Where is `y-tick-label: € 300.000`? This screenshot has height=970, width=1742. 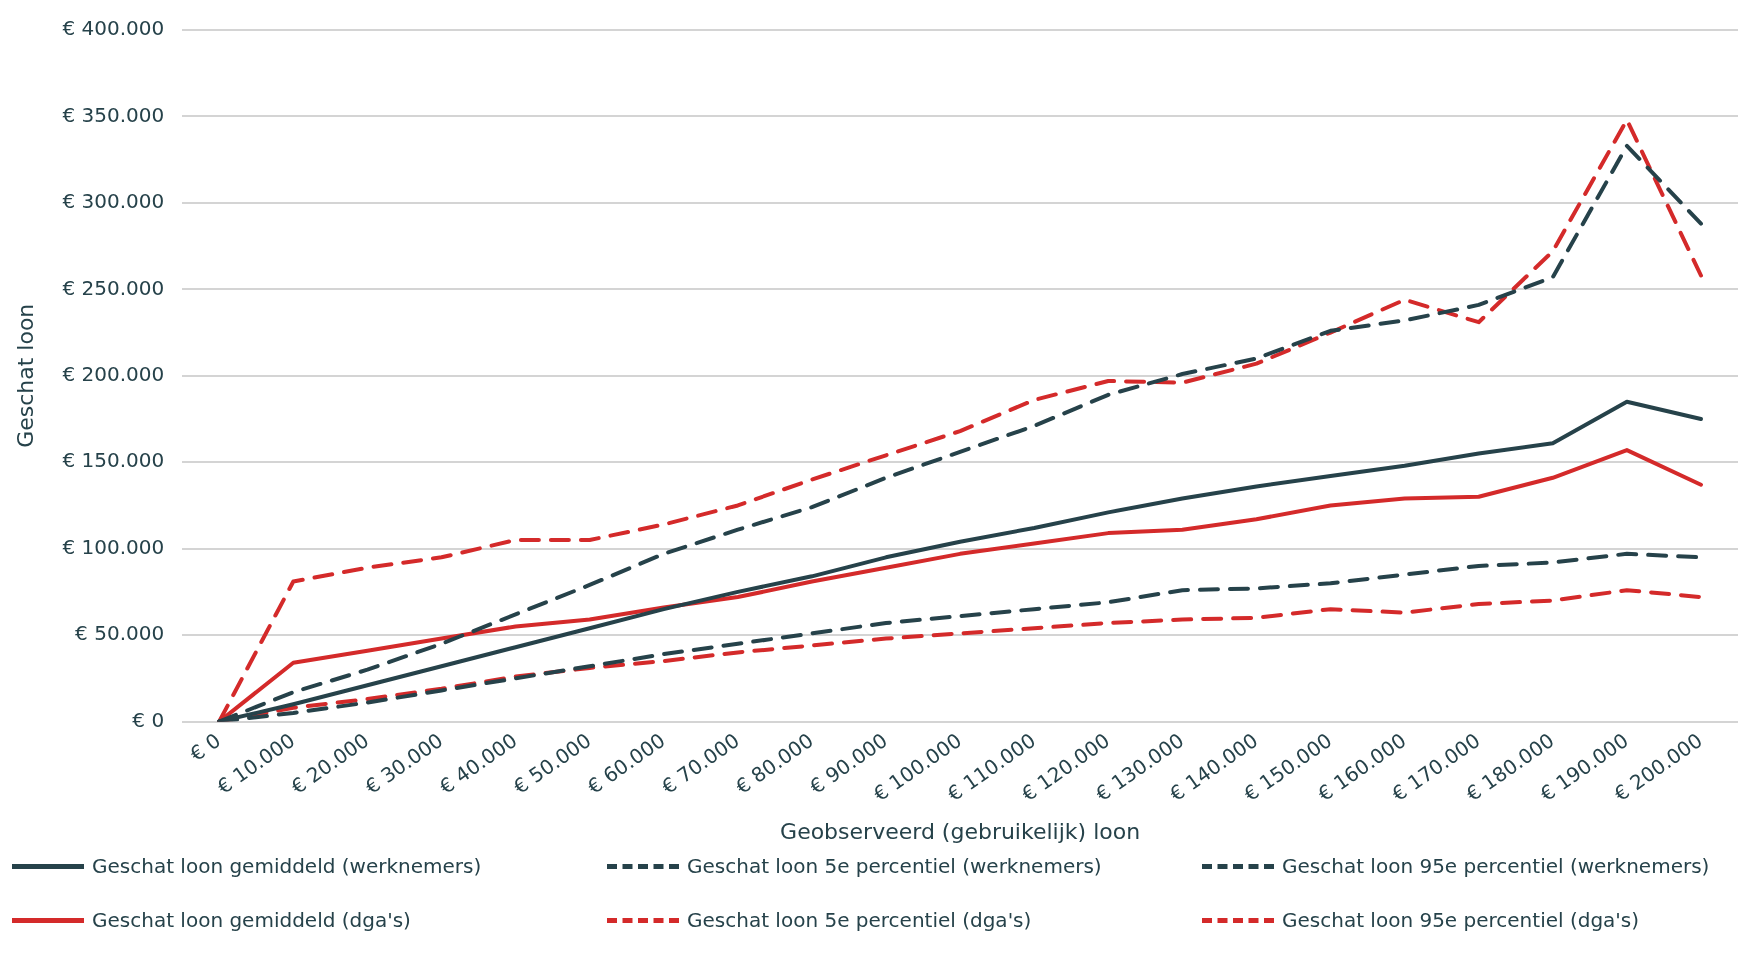
y-tick-label: € 300.000 is located at coordinates (113, 201).